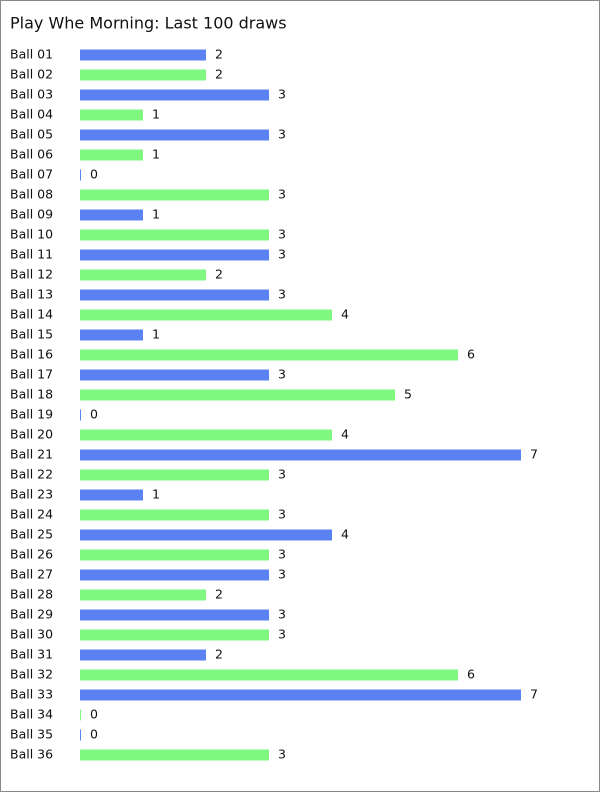 The width and height of the screenshot is (600, 792). I want to click on category-label: Ball 14, so click(31, 314).